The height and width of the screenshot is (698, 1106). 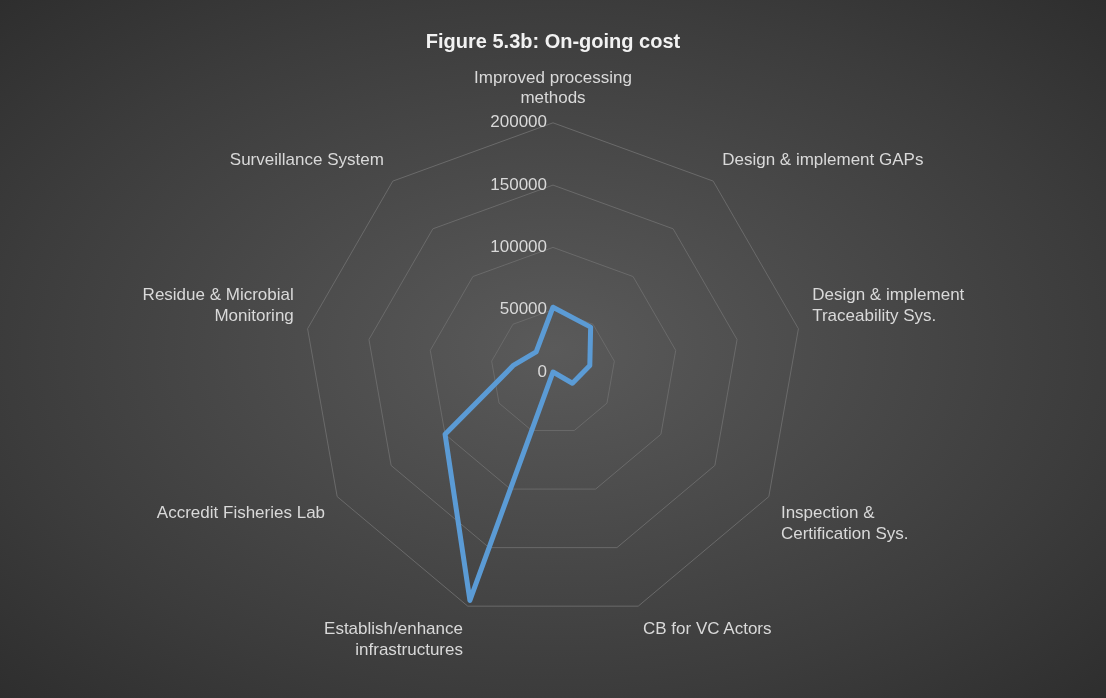 What do you see at coordinates (518, 247) in the screenshot?
I see `y-tick-label: 100000` at bounding box center [518, 247].